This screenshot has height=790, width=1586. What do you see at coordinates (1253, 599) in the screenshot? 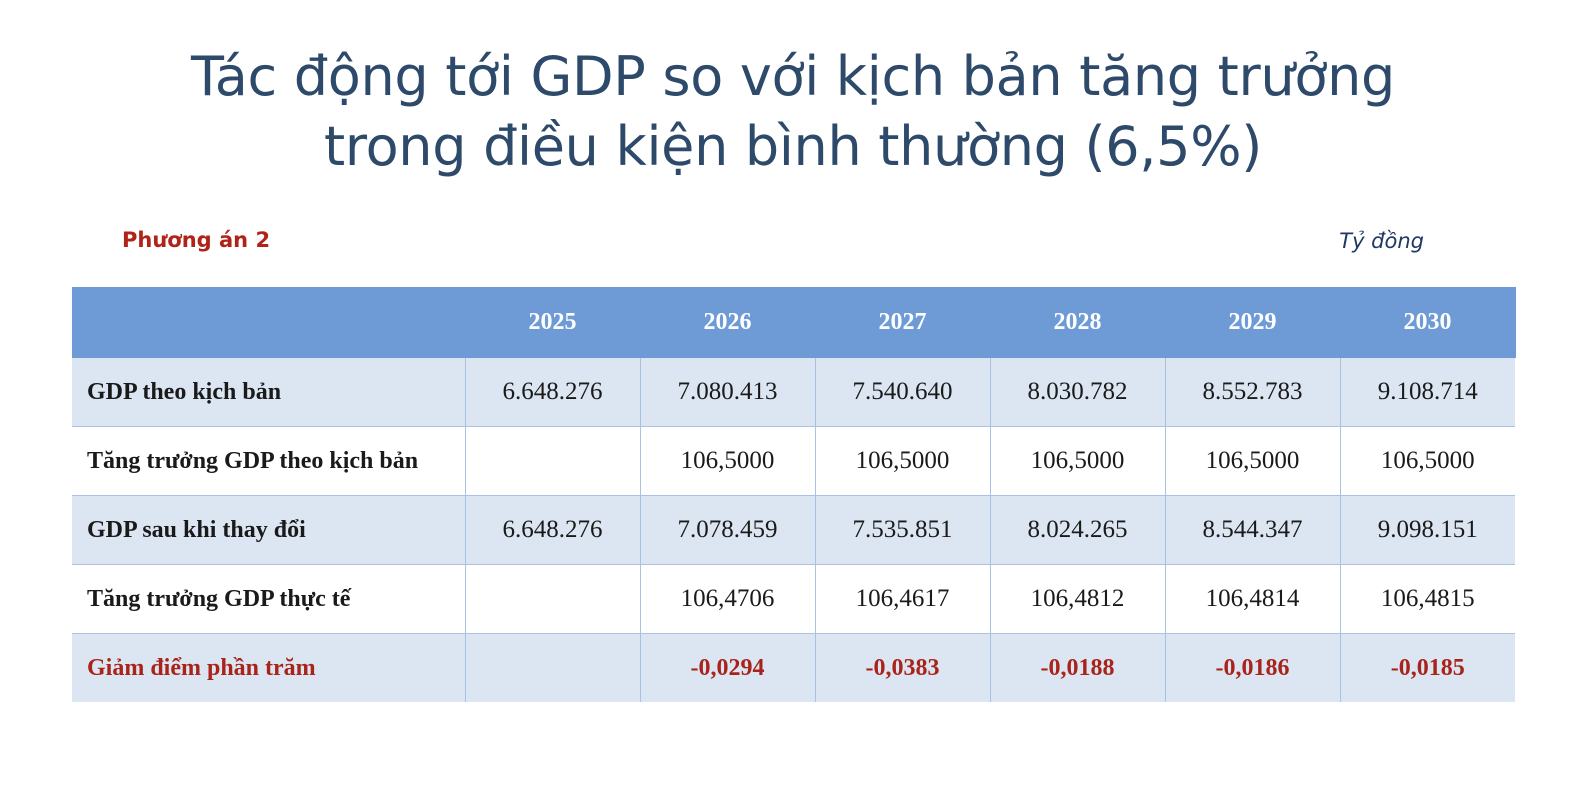
I see `cell-value: 106,4814` at bounding box center [1253, 599].